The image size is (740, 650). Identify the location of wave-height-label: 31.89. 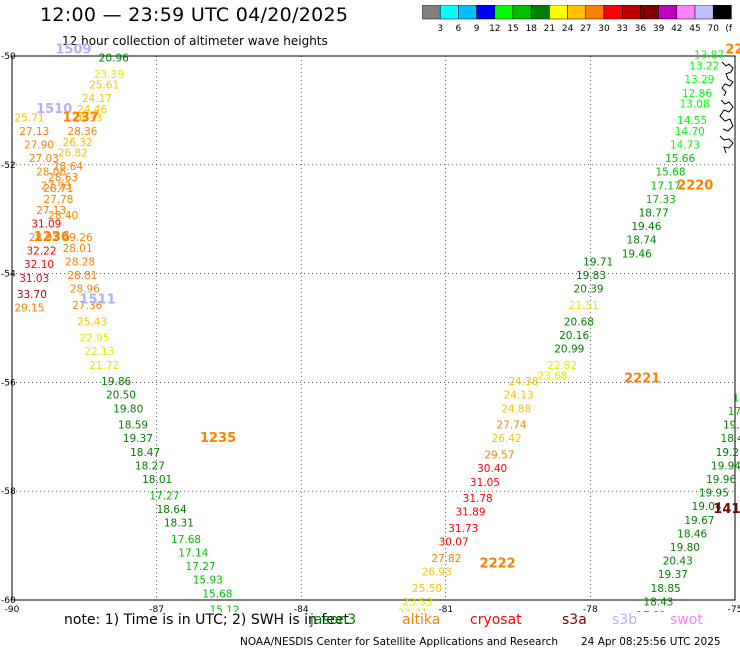
(470, 513).